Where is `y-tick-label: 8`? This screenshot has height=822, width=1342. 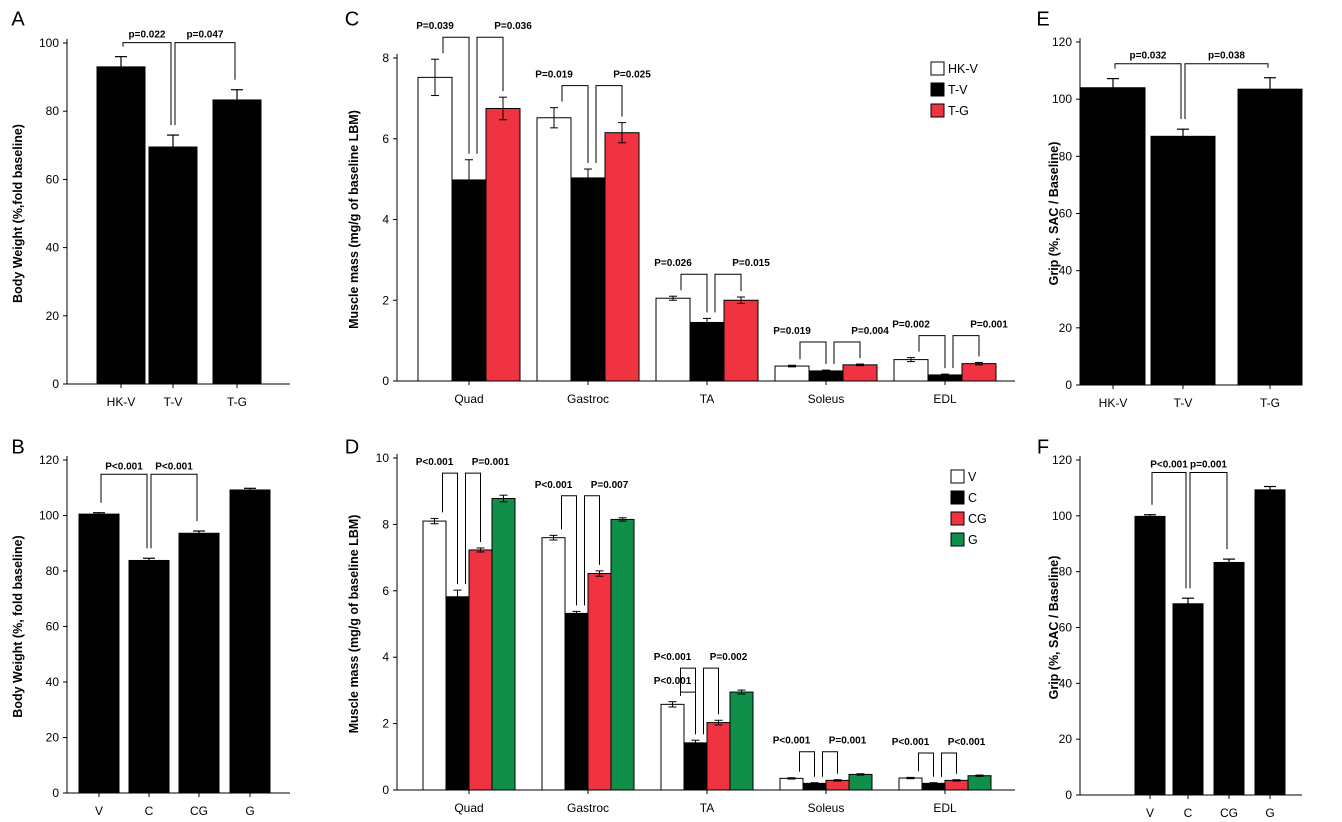 y-tick-label: 8 is located at coordinates (385, 524).